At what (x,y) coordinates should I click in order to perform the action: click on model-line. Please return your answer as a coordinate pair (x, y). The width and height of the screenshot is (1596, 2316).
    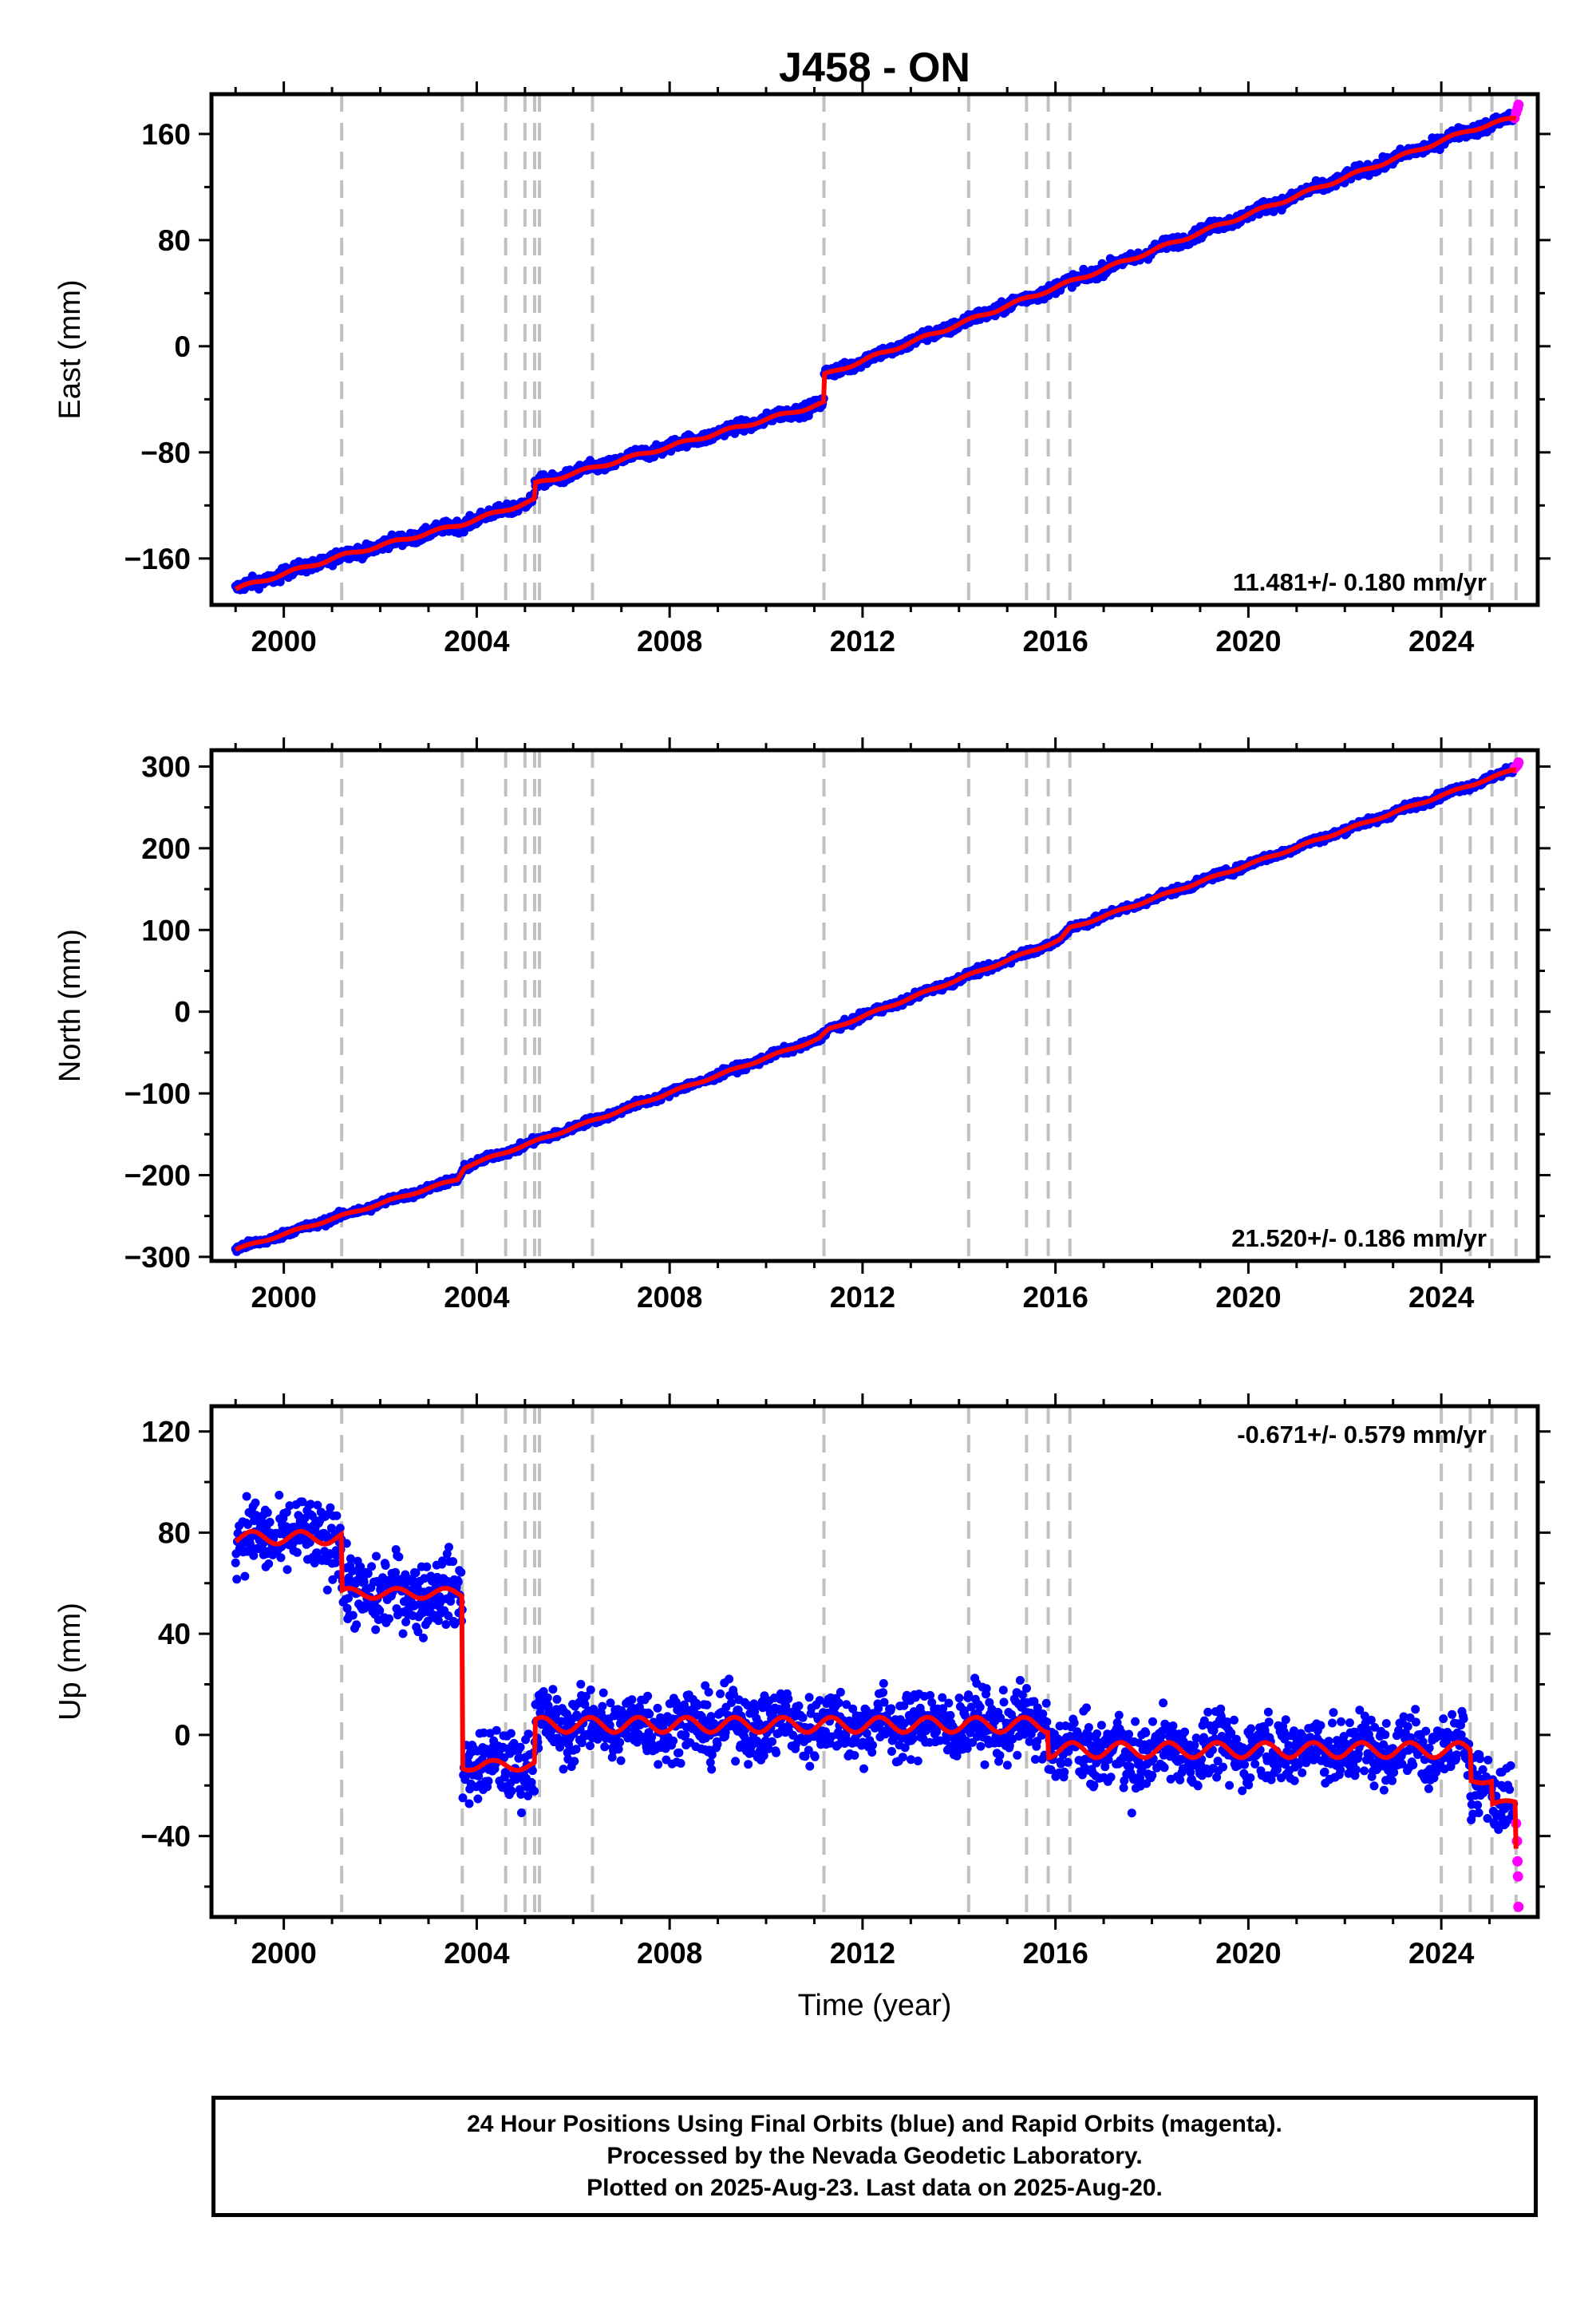
    Looking at the image, I should click on (876, 1688).